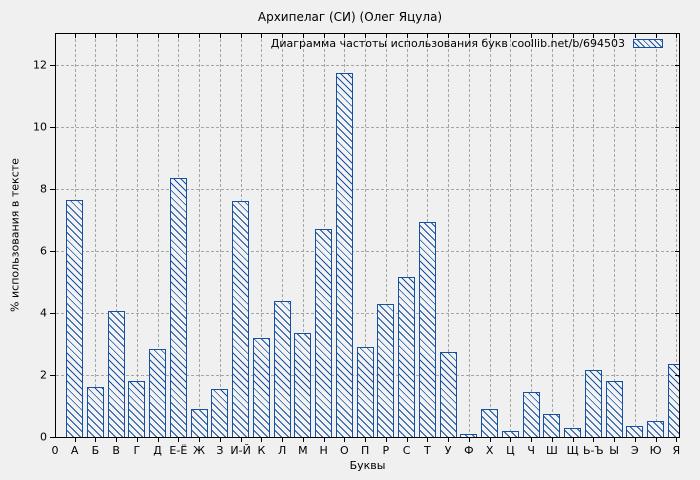 The image size is (700, 480). I want to click on x-tick-label: Х, so click(489, 450).